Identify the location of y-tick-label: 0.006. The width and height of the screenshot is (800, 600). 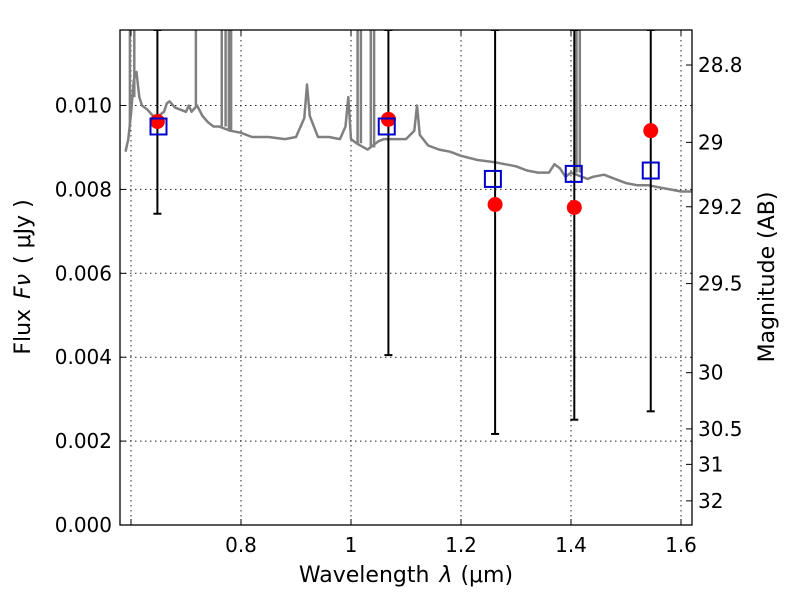
(83, 273).